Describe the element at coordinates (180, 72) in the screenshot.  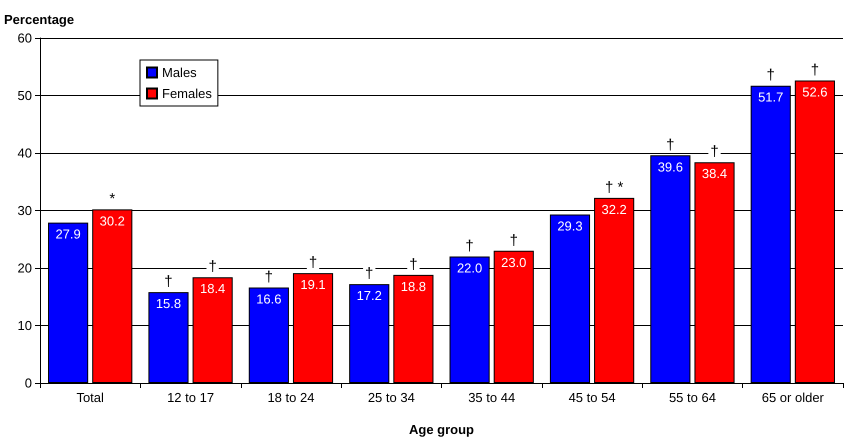
I see `legend-label: Males` at that location.